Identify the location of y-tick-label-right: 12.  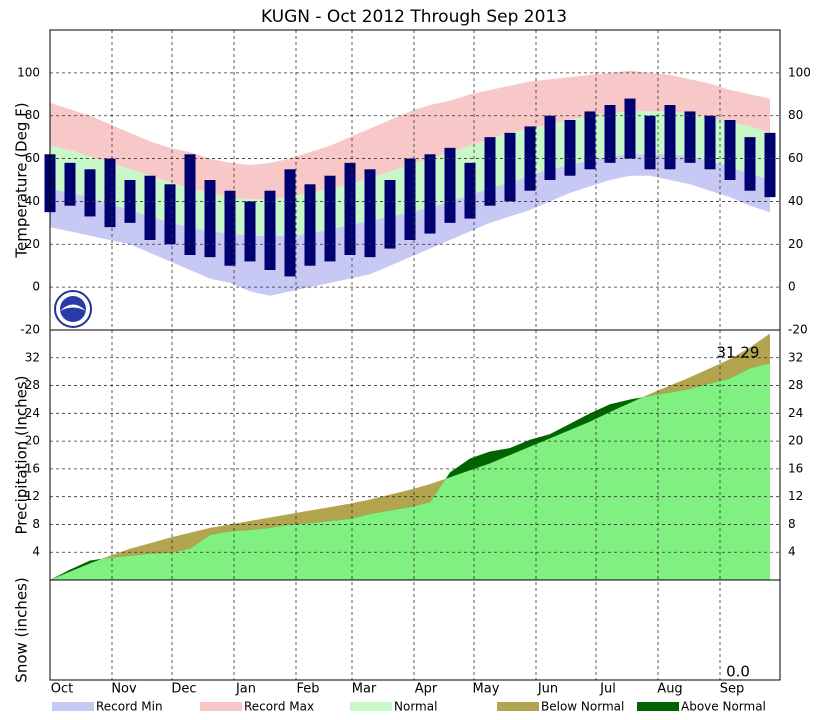
(795, 496).